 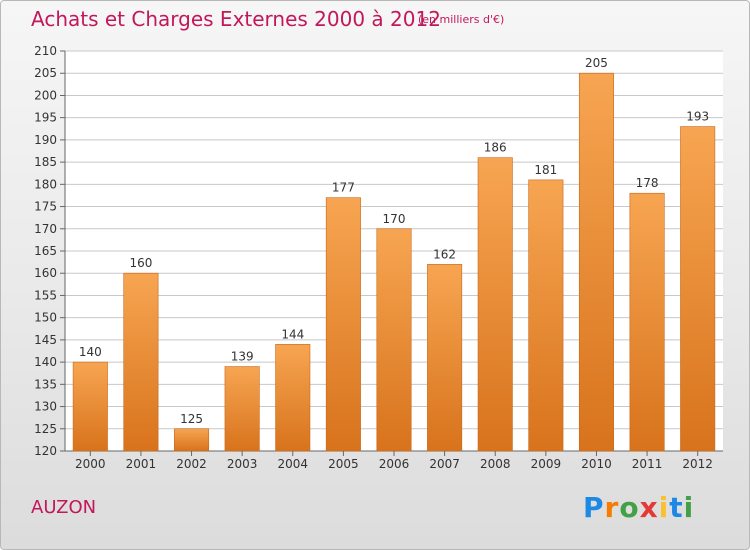 What do you see at coordinates (45, 162) in the screenshot?
I see `y-tick-label: 185` at bounding box center [45, 162].